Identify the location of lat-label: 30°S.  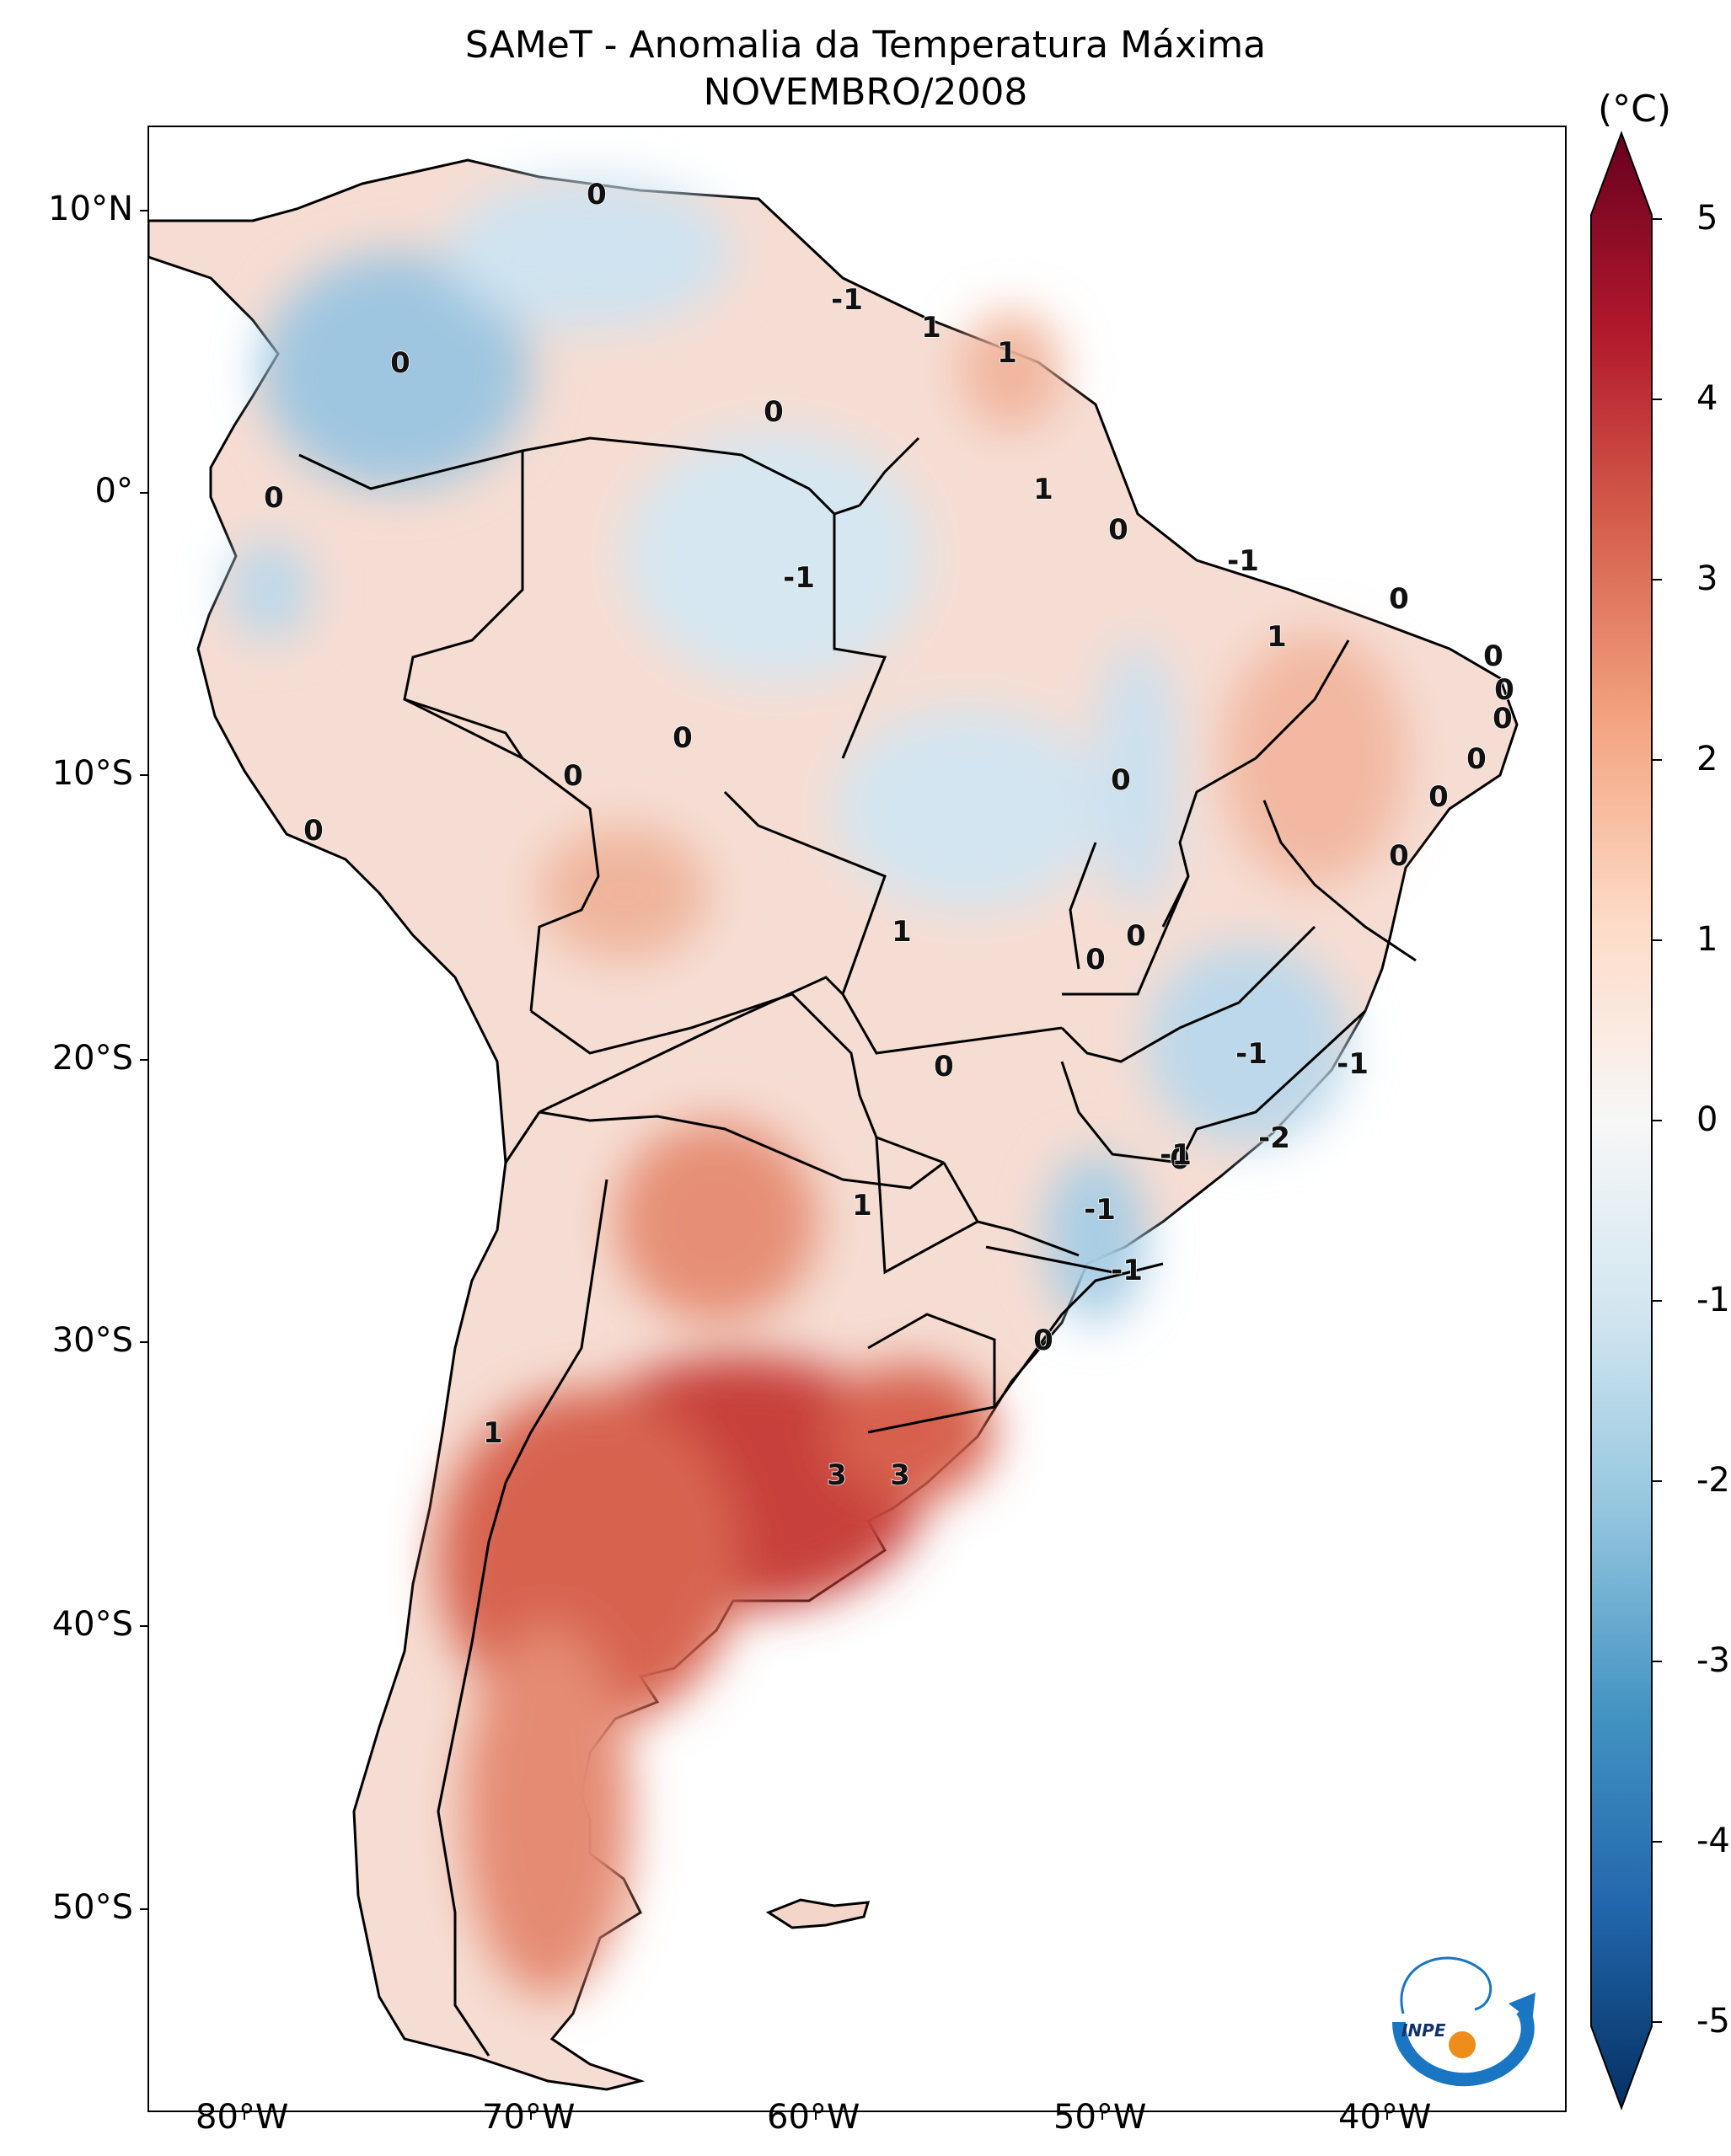
(92, 1340).